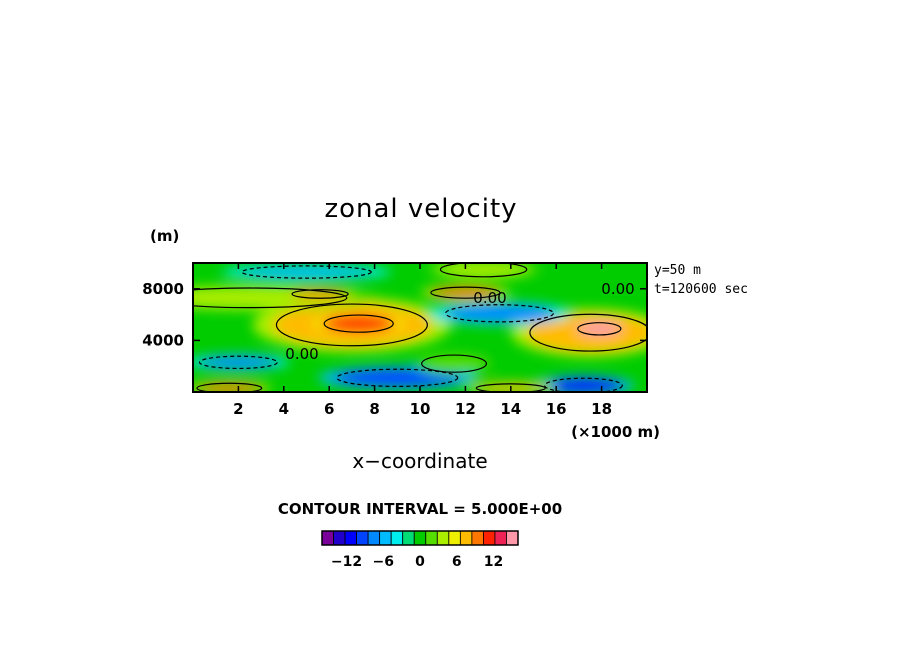 This screenshot has width=904, height=654. What do you see at coordinates (420, 409) in the screenshot?
I see `x-tick-label: 10` at bounding box center [420, 409].